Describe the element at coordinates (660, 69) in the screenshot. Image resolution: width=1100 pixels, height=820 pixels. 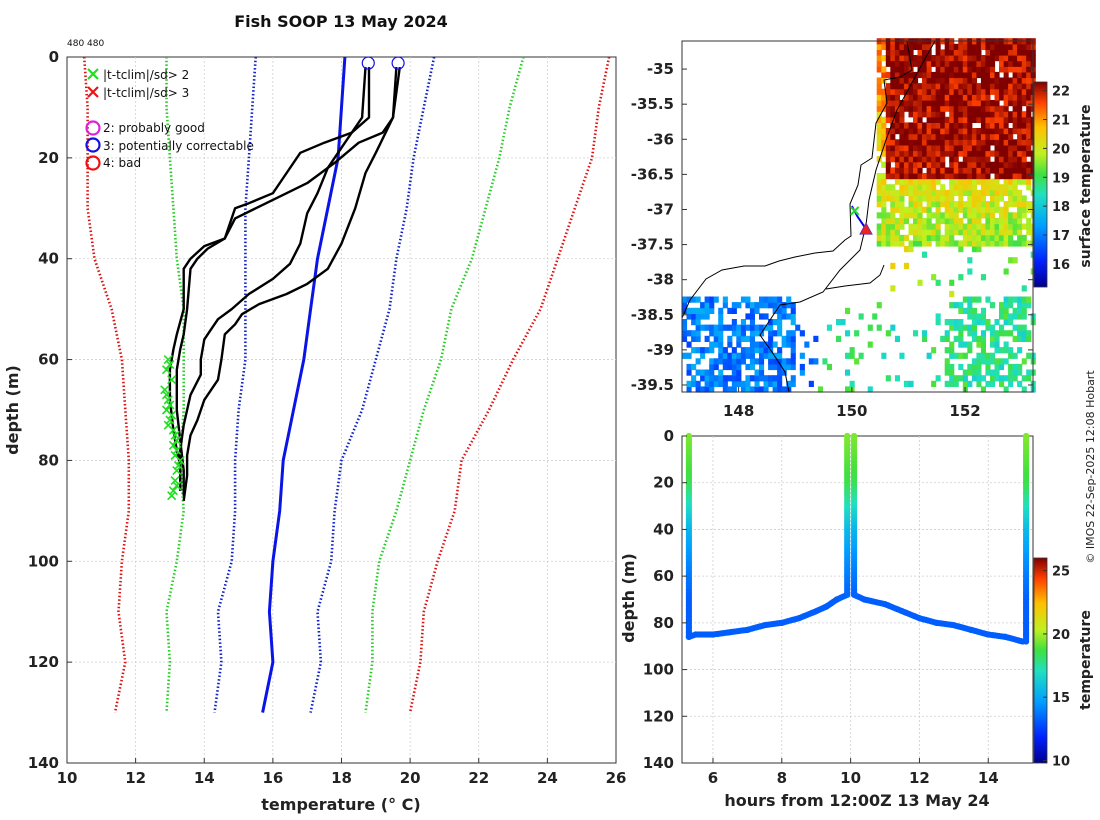
I see `map-ytick-label: -35` at that location.